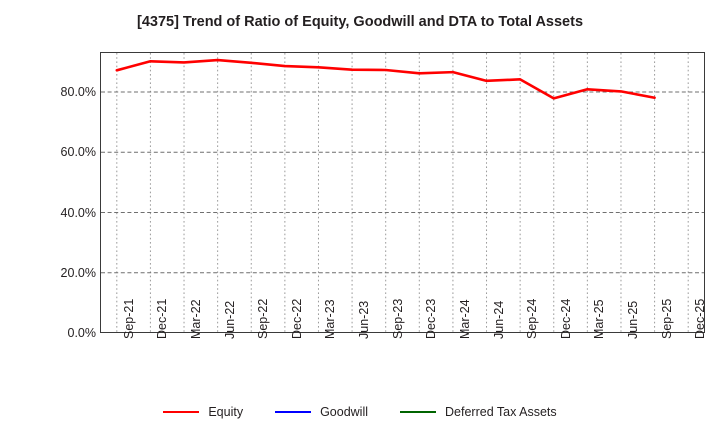 The height and width of the screenshot is (440, 720). Describe the element at coordinates (532, 318) in the screenshot. I see `x-tick-label: Sep-24` at that location.